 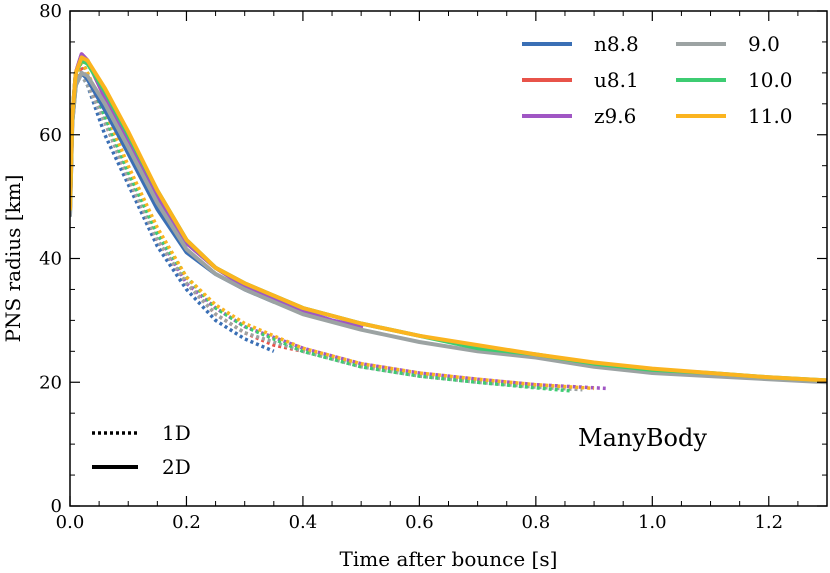 What do you see at coordinates (615, 116) in the screenshot?
I see `legend-label: z9.6` at bounding box center [615, 116].